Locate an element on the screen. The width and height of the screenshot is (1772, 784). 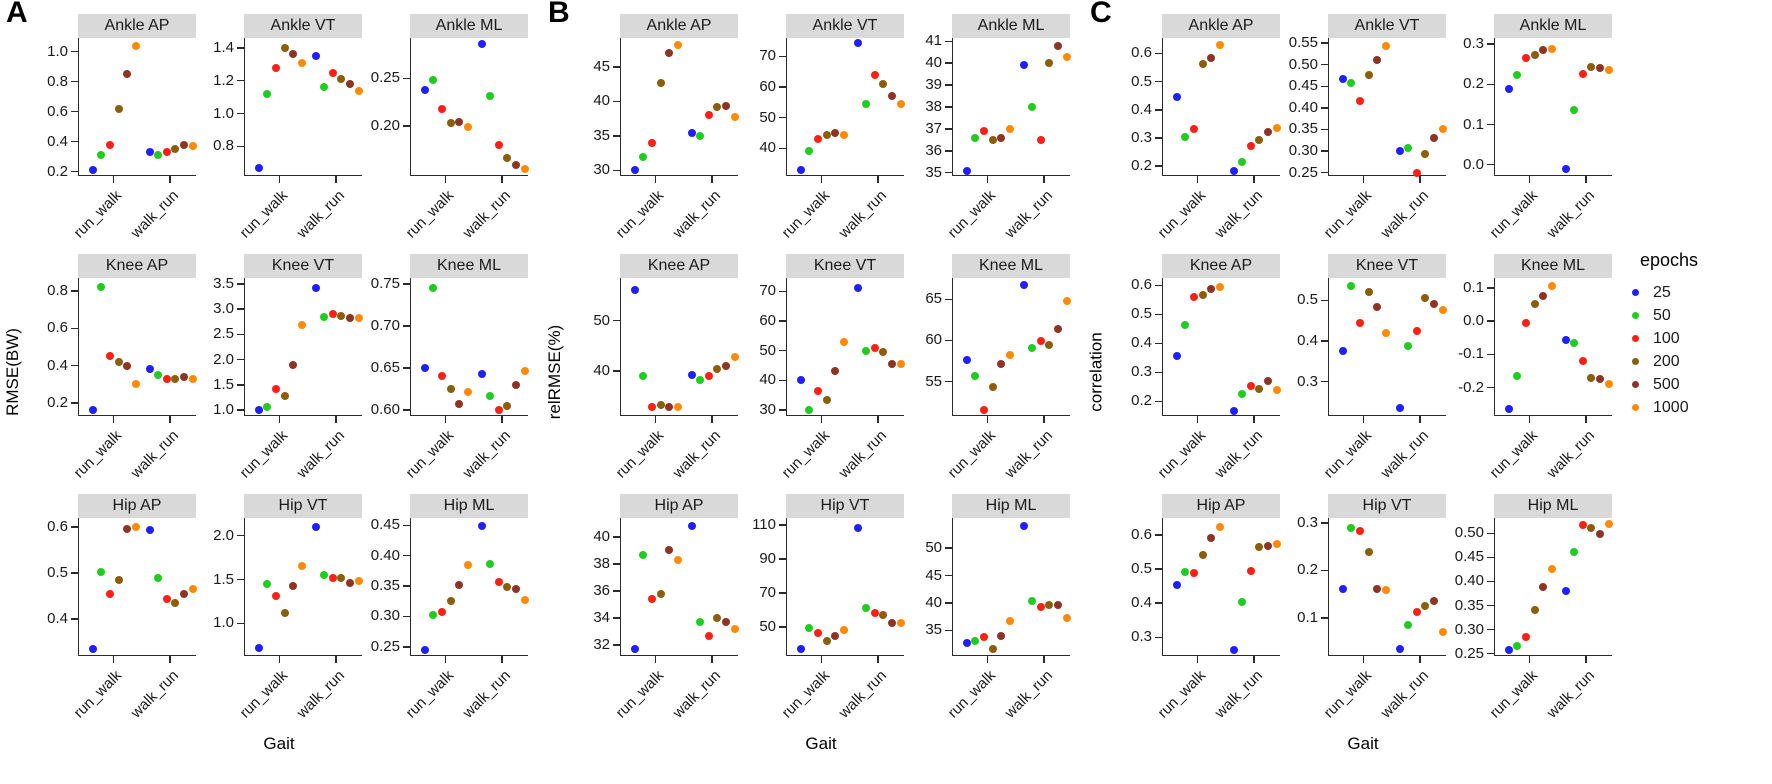
legend-entries: 25 50 100 200 500 1000 is located at coordinates (1684, 350).